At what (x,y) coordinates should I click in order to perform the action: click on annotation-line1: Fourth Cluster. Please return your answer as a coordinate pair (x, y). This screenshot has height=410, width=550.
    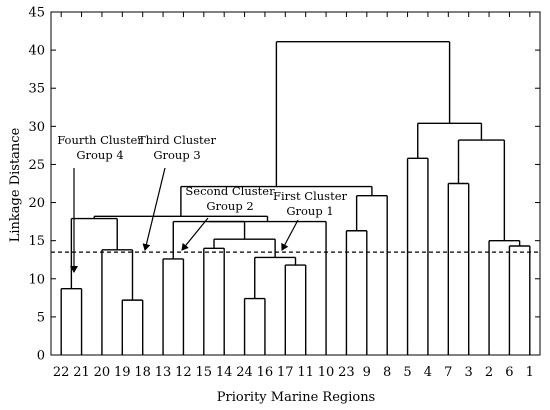
    Looking at the image, I should click on (100, 140).